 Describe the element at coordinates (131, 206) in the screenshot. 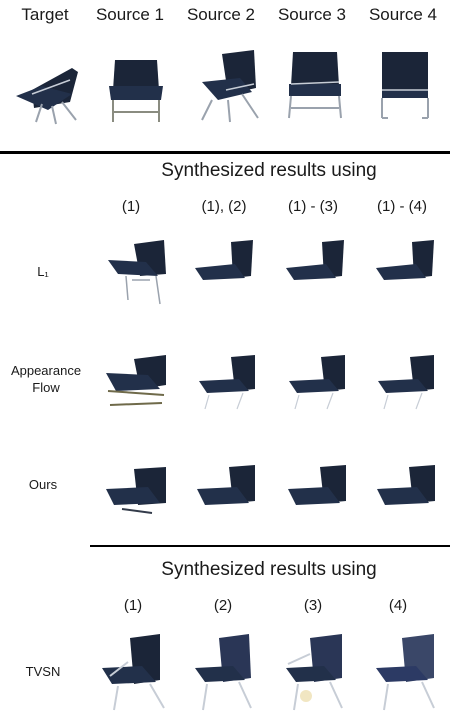

I see `section1-column-1: (1)` at that location.